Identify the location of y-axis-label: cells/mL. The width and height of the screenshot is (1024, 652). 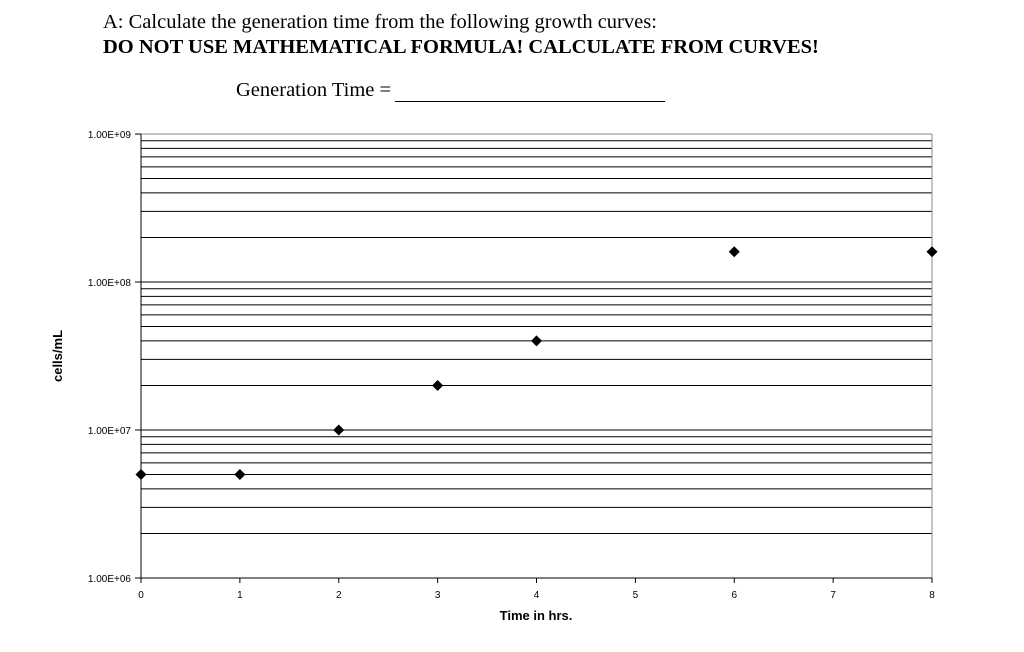
(57, 356).